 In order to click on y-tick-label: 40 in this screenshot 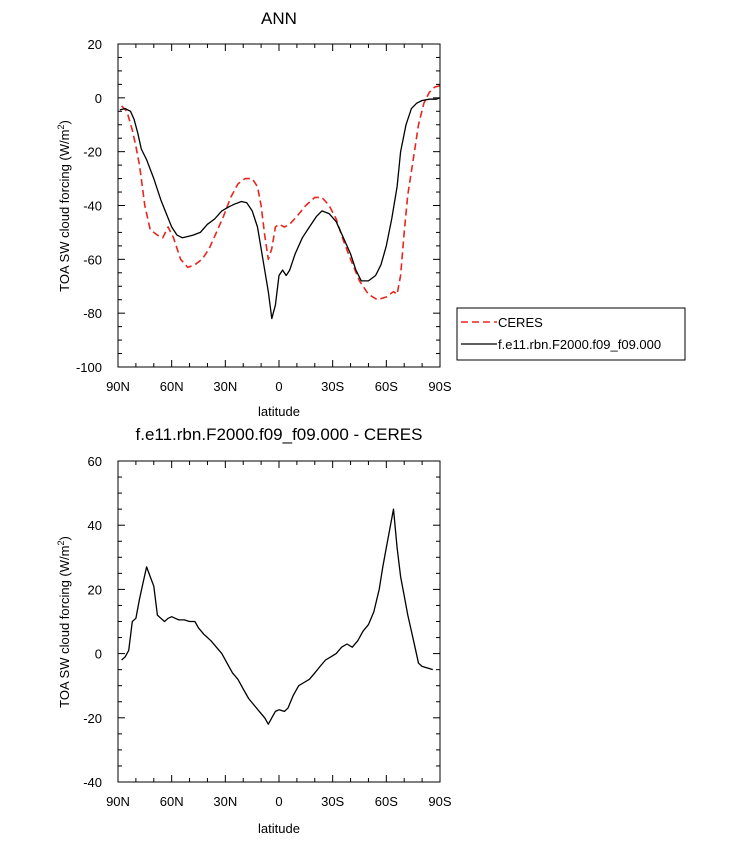, I will do `click(95, 525)`.